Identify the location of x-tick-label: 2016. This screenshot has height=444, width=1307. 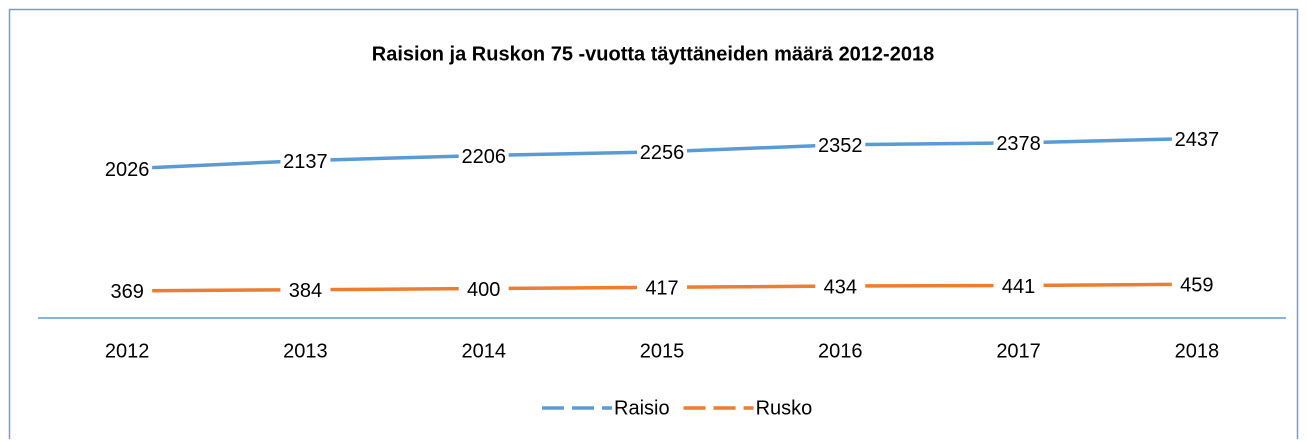
(840, 351).